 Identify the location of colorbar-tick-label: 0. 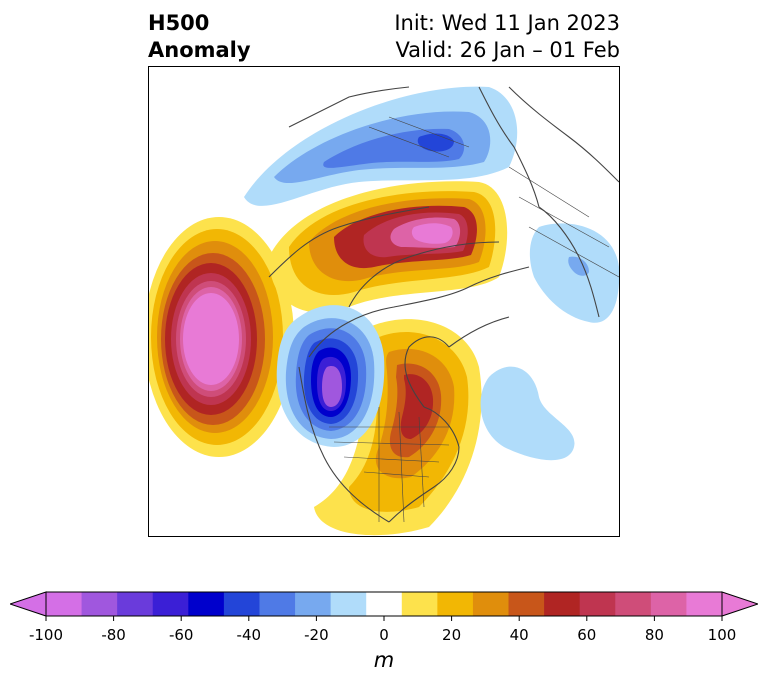
(384, 635).